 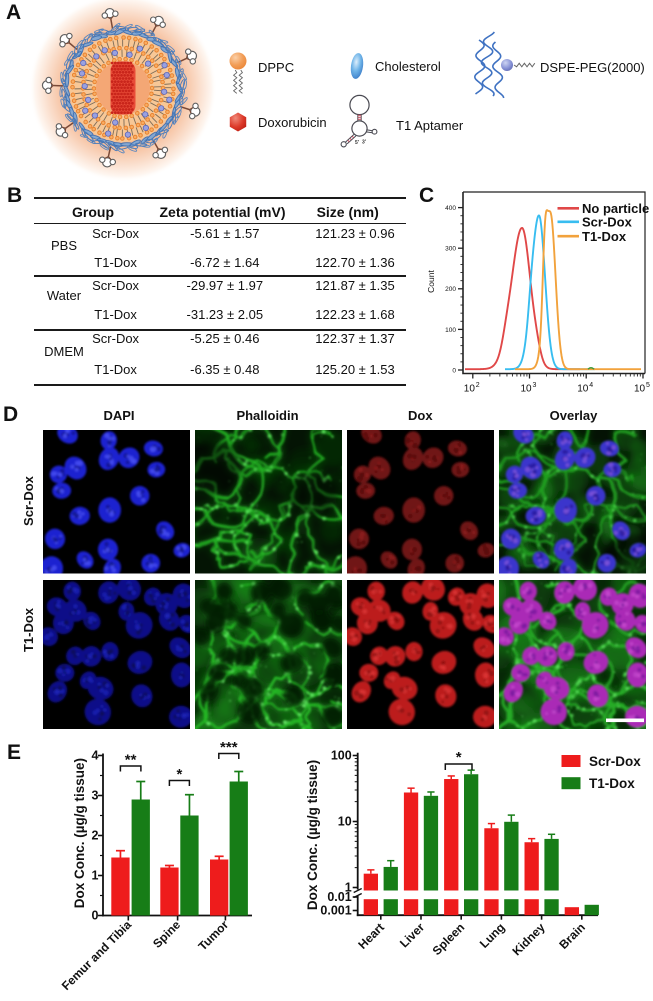 I want to click on svg-text: Phalloidin, so click(x=267, y=415).